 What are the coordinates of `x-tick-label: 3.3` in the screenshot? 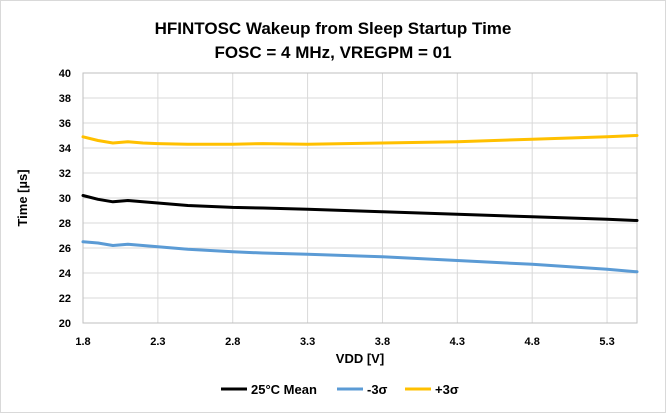 It's located at (307, 342).